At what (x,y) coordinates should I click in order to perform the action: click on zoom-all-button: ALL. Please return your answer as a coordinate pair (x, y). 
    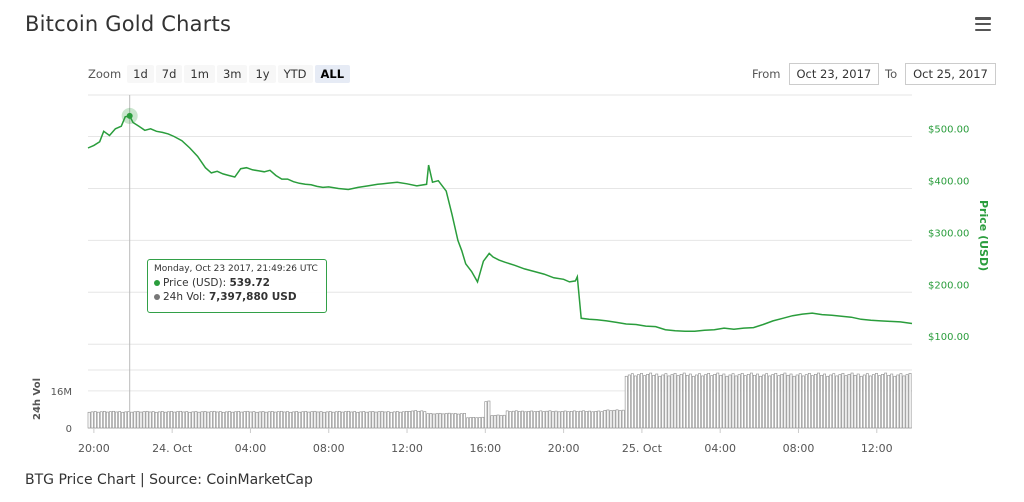
    Looking at the image, I should click on (332, 74).